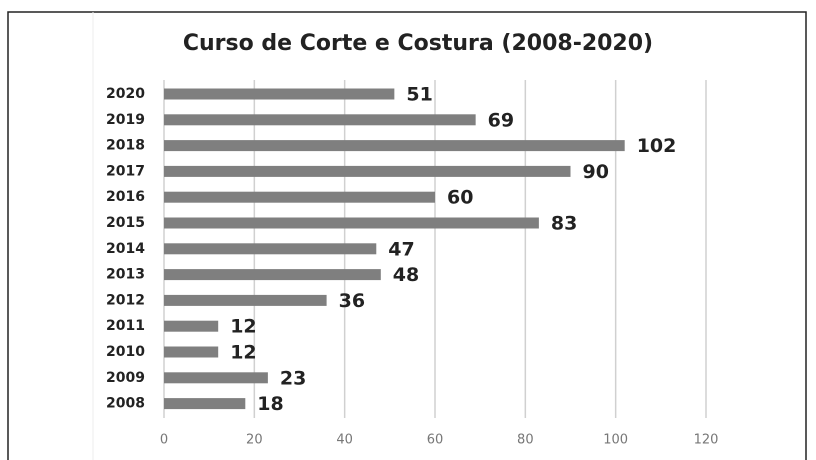  Describe the element at coordinates (596, 172) in the screenshot. I see `value-label: 90` at that location.